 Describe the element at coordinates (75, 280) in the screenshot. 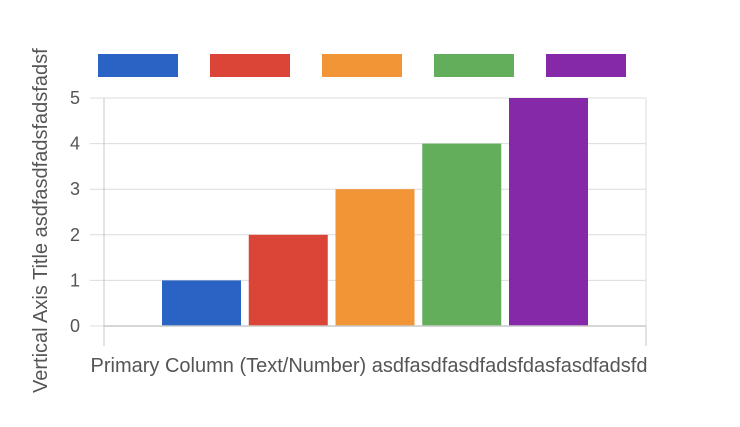

I see `y-tick-label-1: 1` at that location.